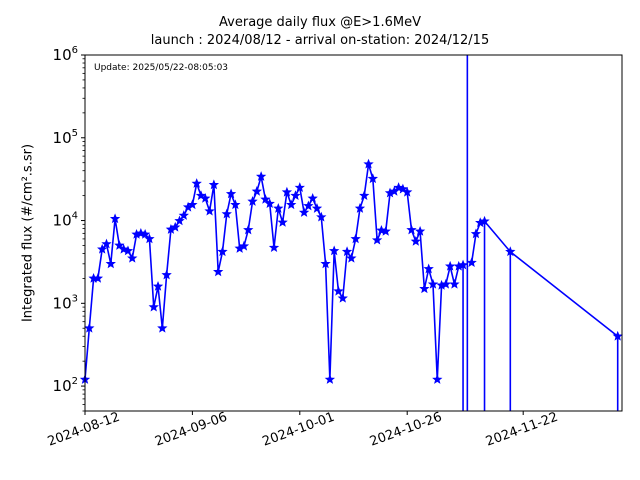  I want to click on series-line-segment, so click(544, 278).